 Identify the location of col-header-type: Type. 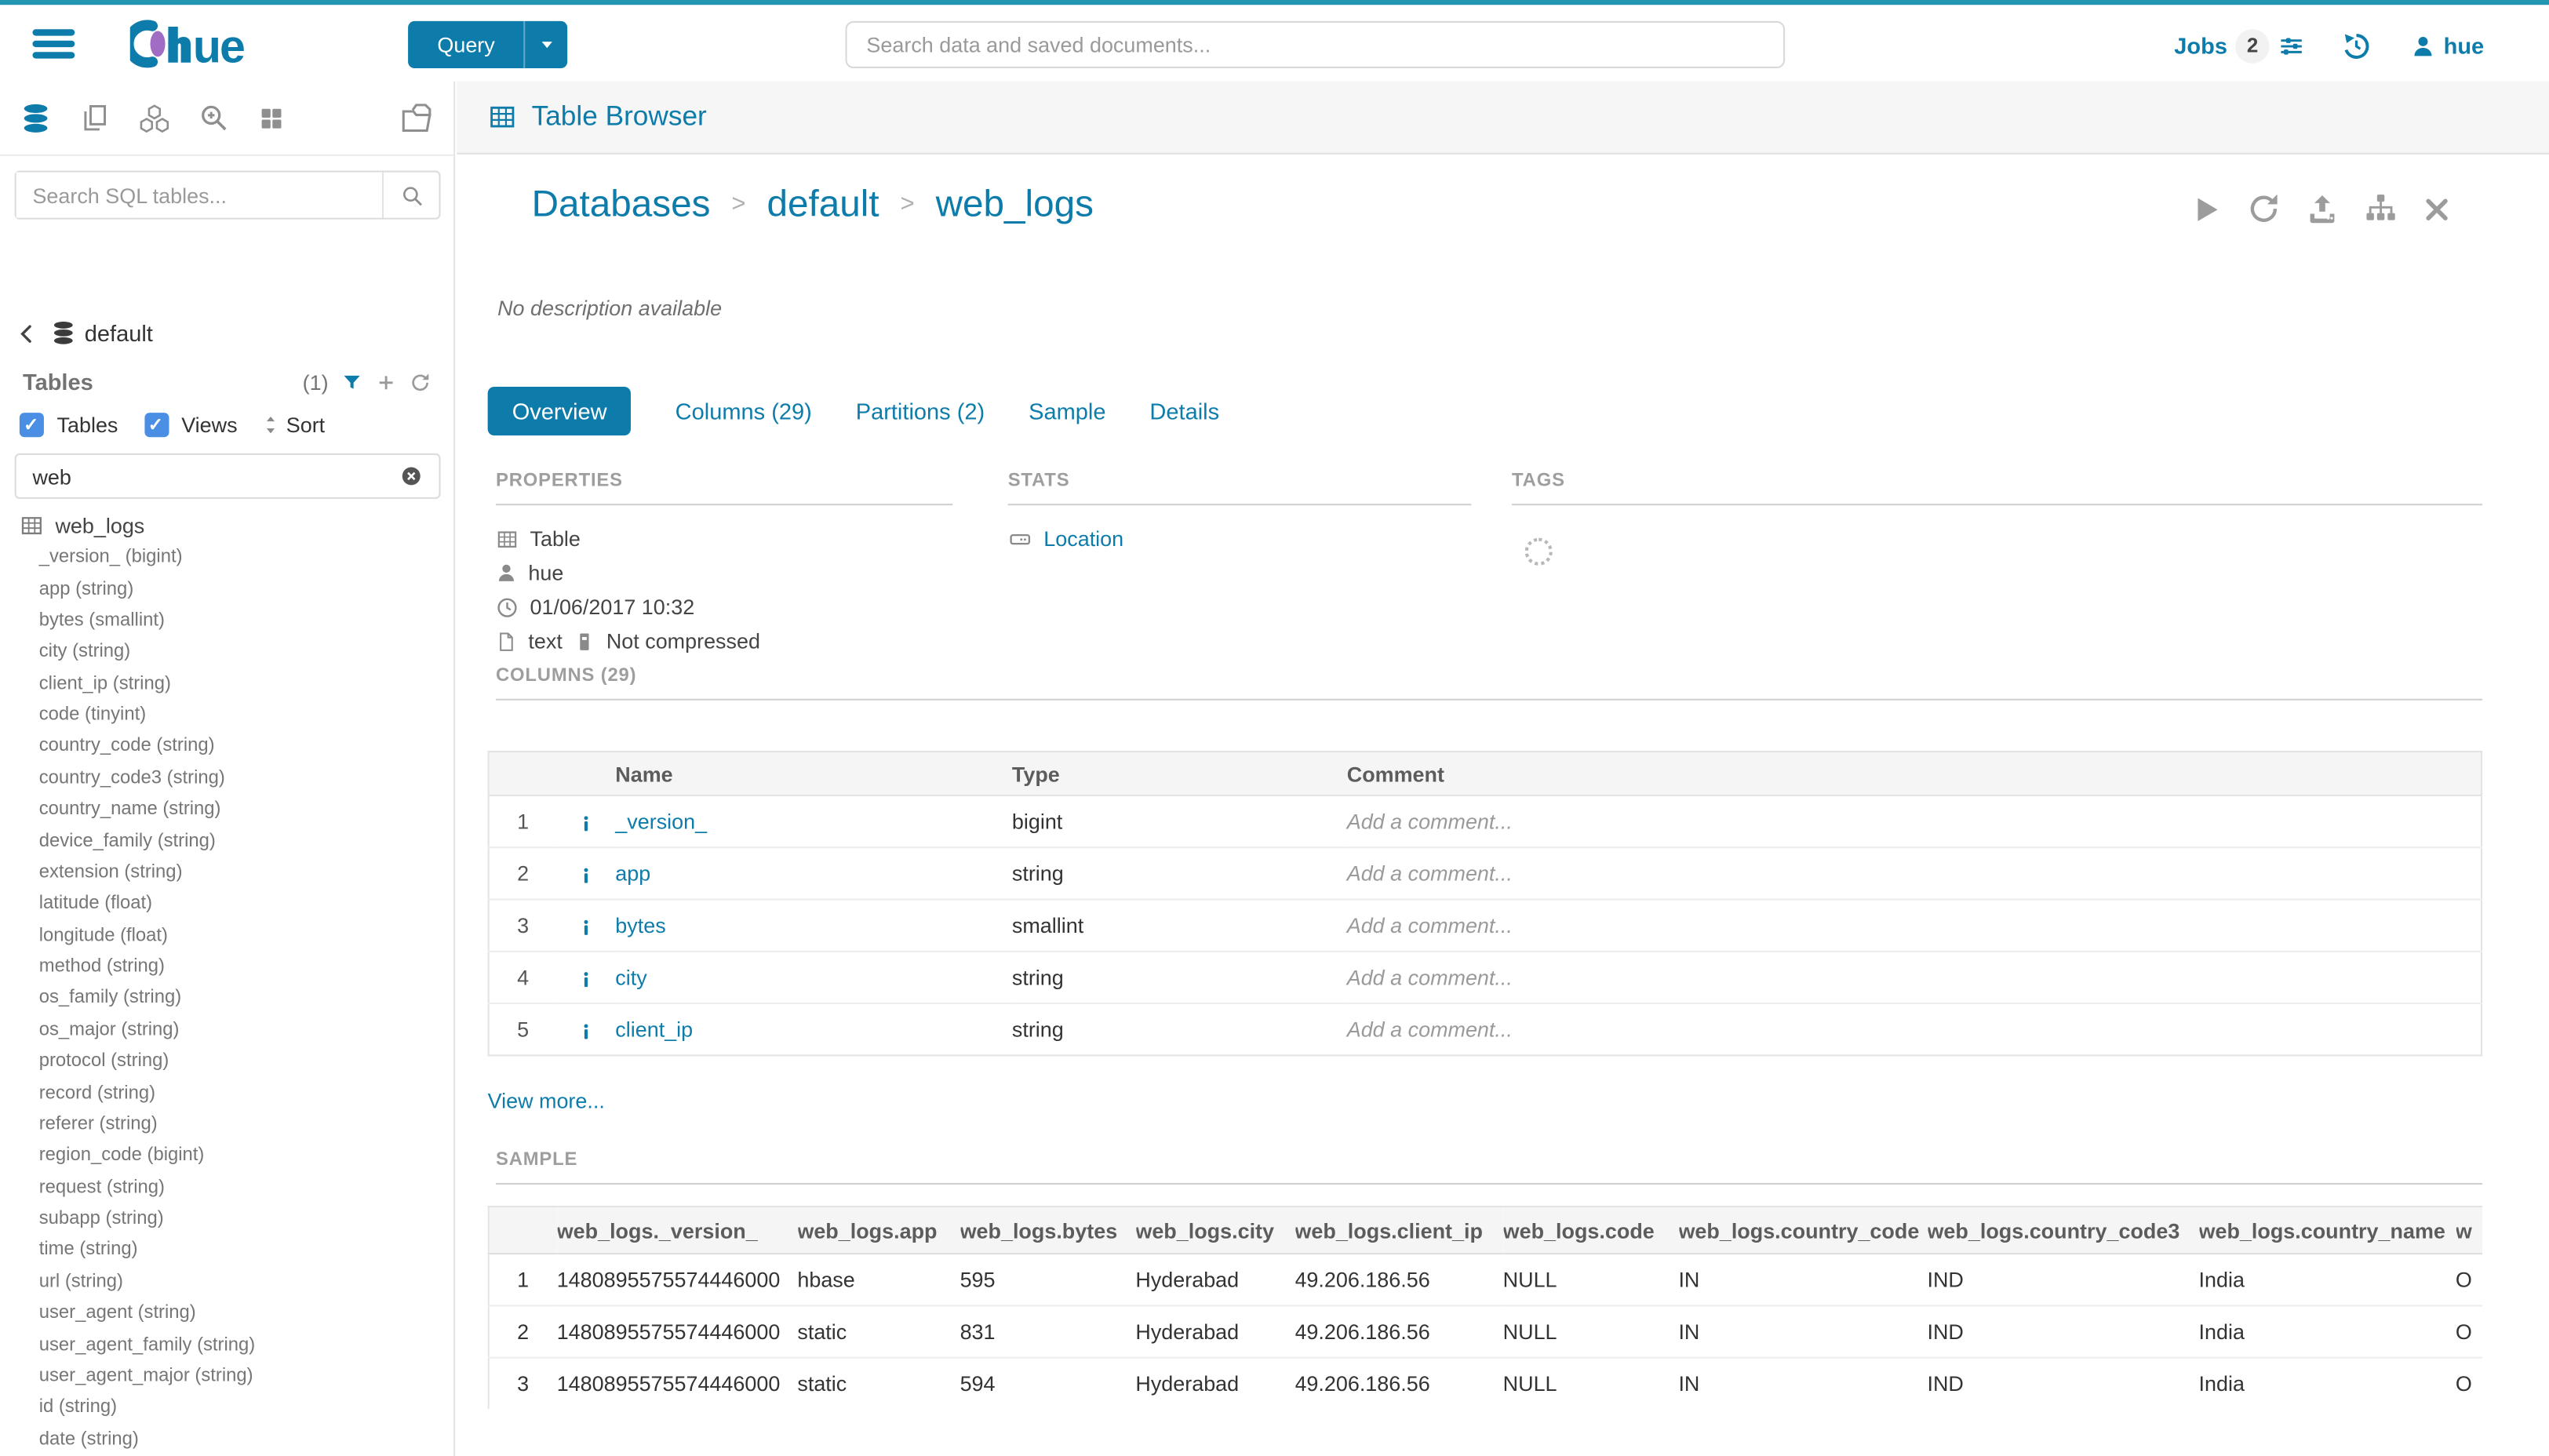
(1179, 774).